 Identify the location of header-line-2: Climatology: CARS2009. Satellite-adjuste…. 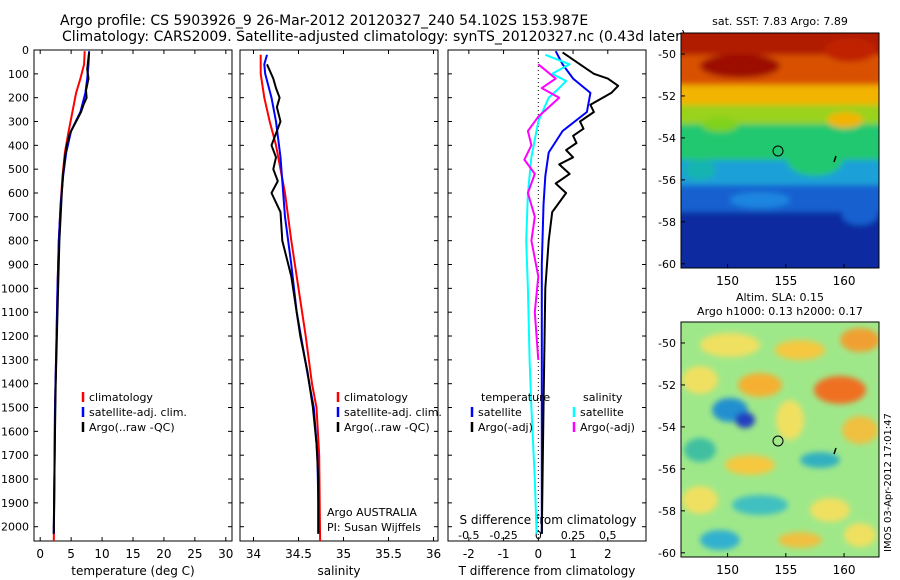
(374, 37).